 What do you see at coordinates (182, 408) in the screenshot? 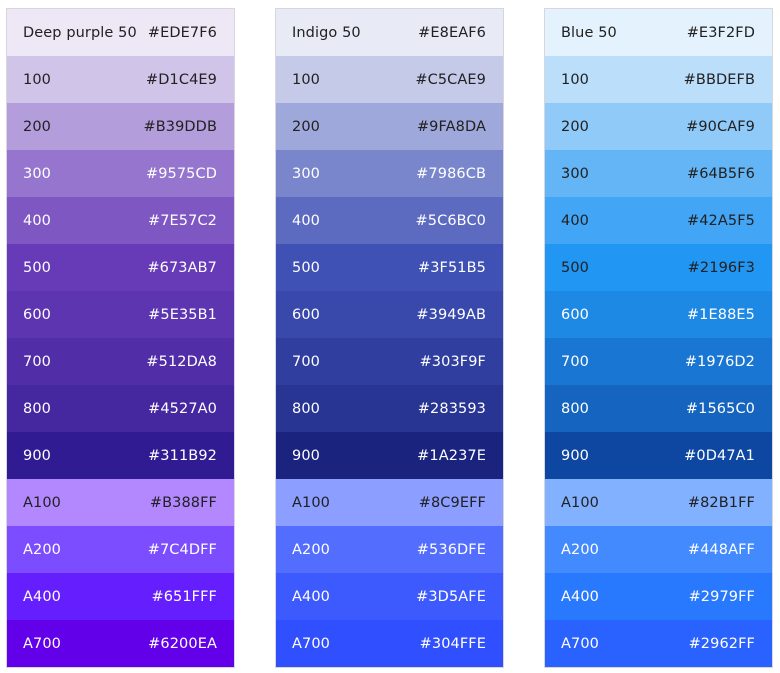
I see `swatch-hex-code: #4527A0` at bounding box center [182, 408].